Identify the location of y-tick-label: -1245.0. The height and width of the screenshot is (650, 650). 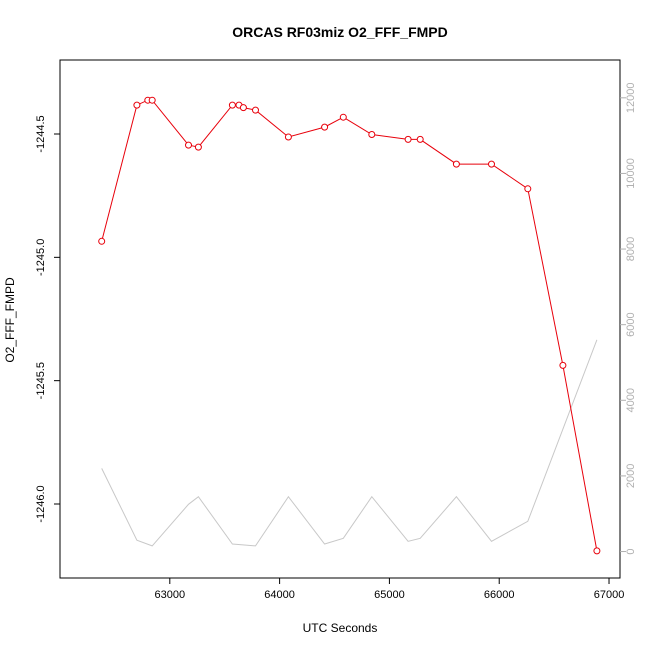
(41, 257).